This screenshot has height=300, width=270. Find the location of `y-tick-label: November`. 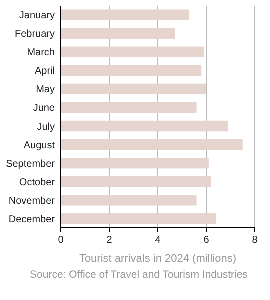

y-tick-label: November is located at coordinates (32, 201).